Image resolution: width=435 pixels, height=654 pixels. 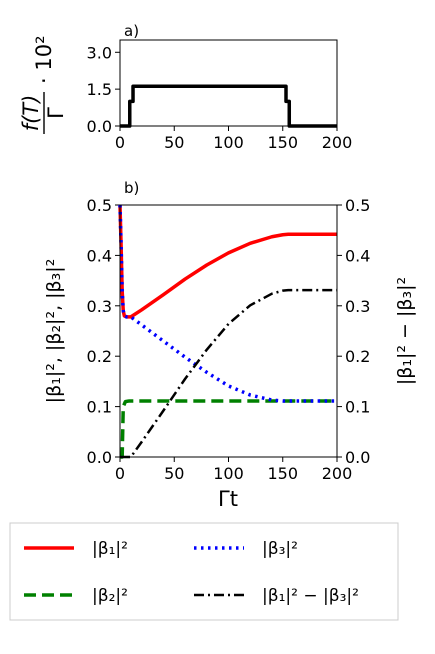 What do you see at coordinates (405, 331) in the screenshot?
I see `panel-b-ylabel-right: |β₁|² − |β₃|²` at bounding box center [405, 331].